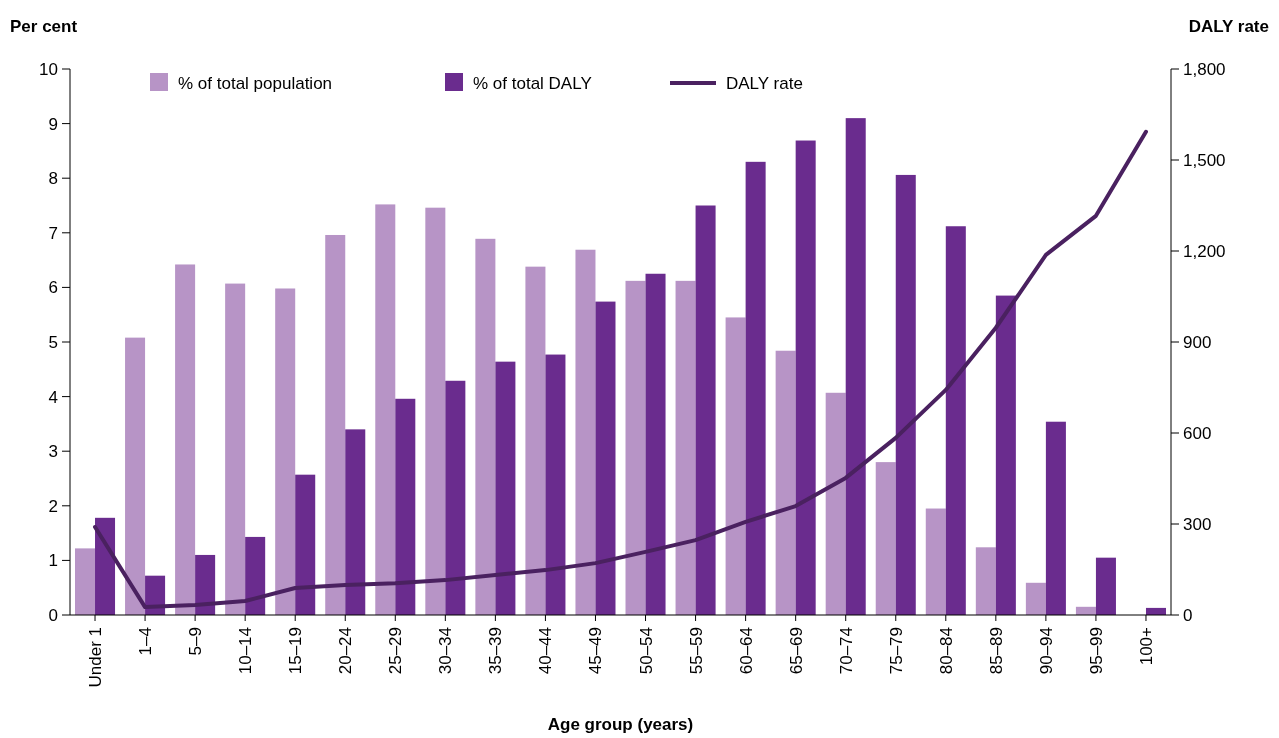 This screenshot has height=738, width=1279. What do you see at coordinates (1146, 646) in the screenshot?
I see `x-tick-label: 100+` at bounding box center [1146, 646].